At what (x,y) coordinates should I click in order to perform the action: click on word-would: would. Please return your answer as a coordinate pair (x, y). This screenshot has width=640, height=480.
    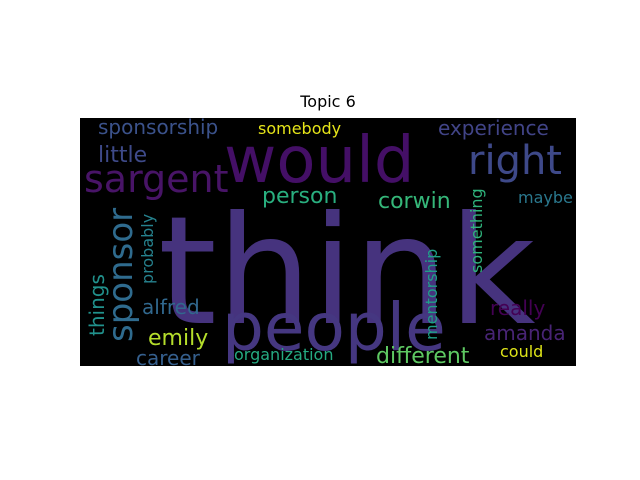
    Looking at the image, I should click on (319, 161).